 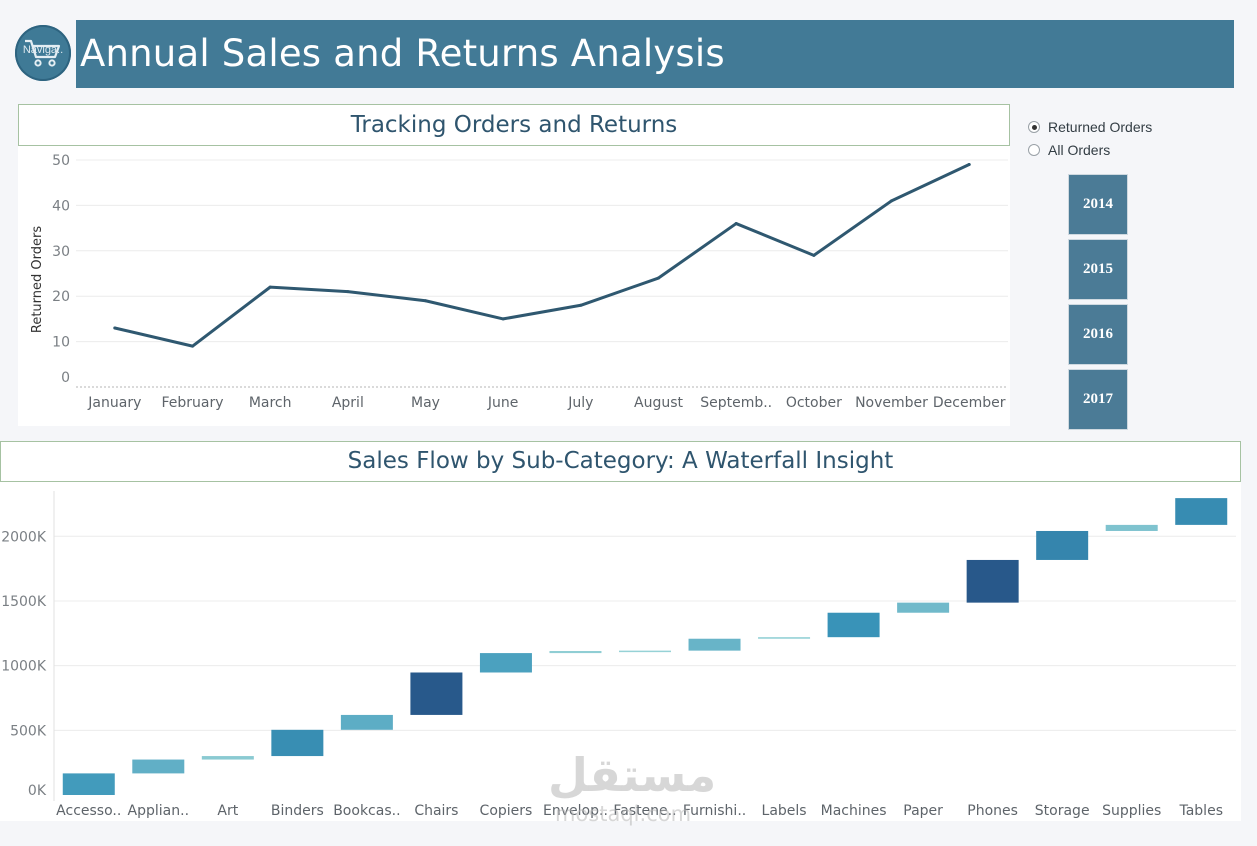 I want to click on x-tick-label: May, so click(x=425, y=403).